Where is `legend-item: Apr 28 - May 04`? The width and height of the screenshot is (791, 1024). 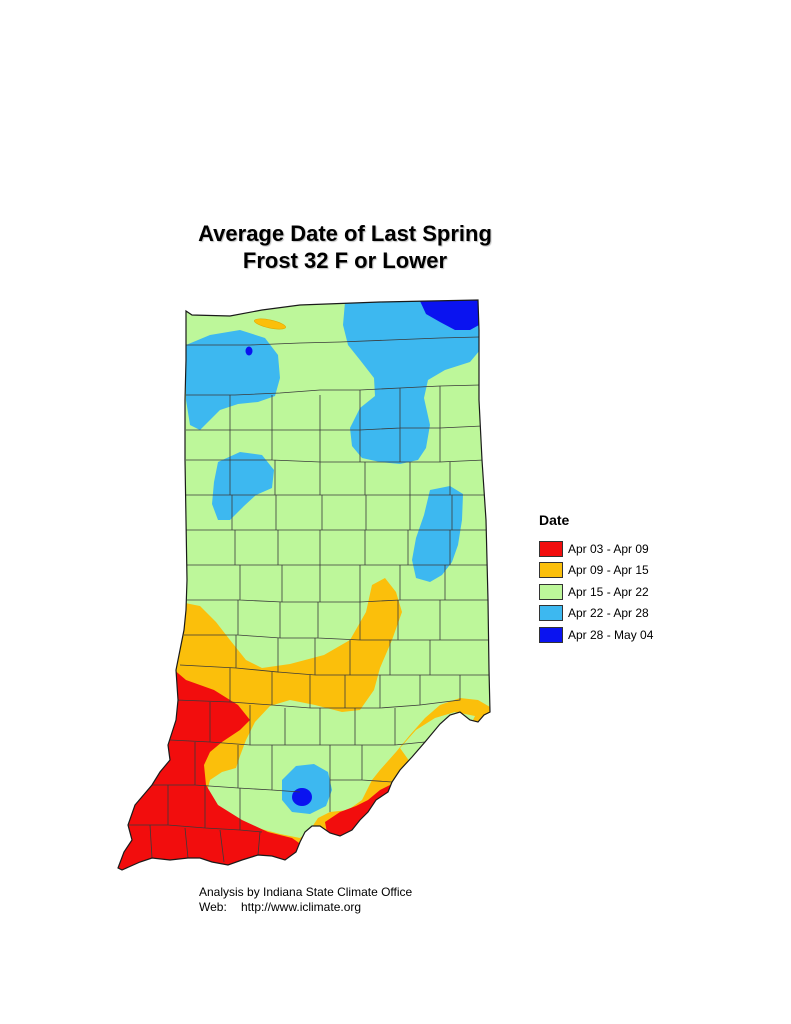 legend-item: Apr 28 - May 04 is located at coordinates (596, 635).